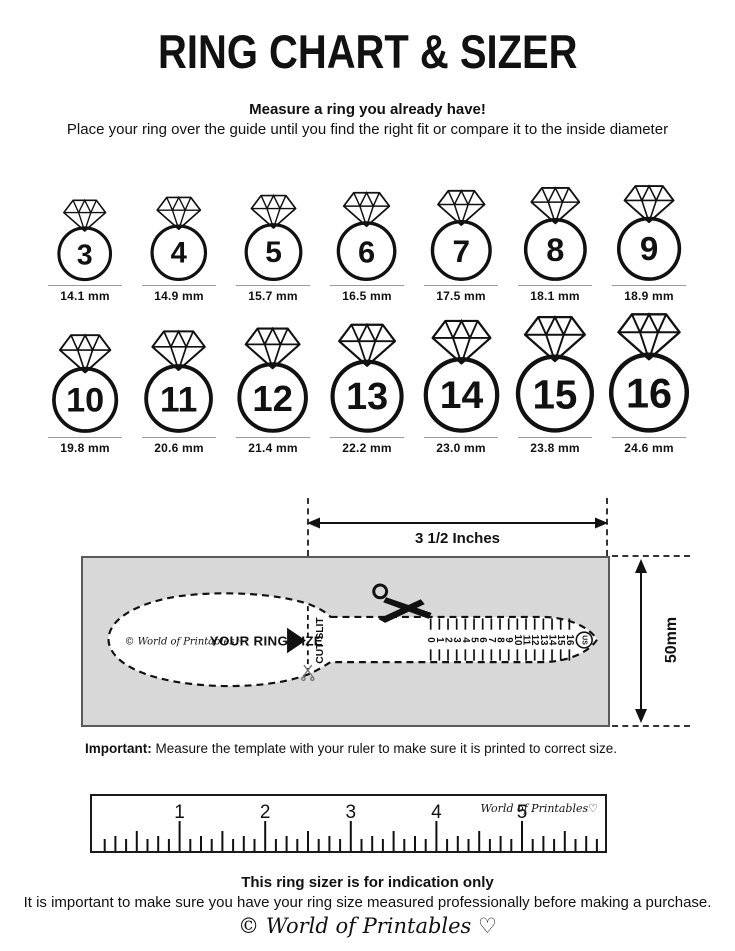 Image resolution: width=735 pixels, height=951 pixels. Describe the element at coordinates (649, 394) in the screenshot. I see `ring-size-number: 16` at that location.